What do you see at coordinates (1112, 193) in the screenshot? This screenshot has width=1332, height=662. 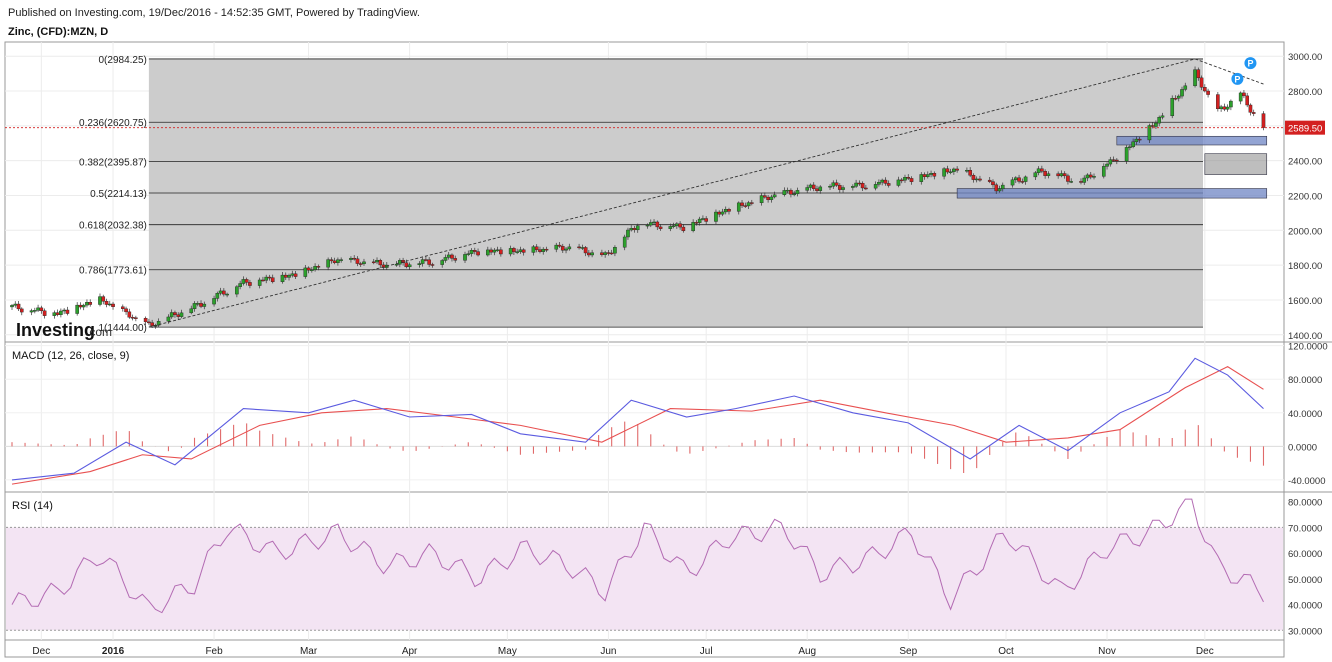 I see `zone-rect` at bounding box center [1112, 193].